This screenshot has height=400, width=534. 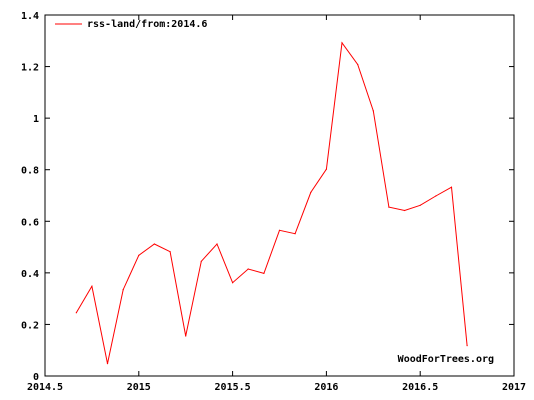 I want to click on x-tick-label: 2017, so click(x=514, y=387).